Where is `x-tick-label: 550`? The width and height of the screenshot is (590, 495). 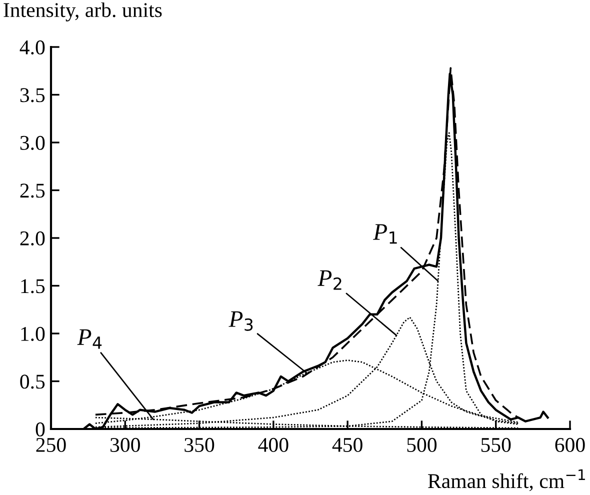
x-tick-label: 550 is located at coordinates (496, 445).